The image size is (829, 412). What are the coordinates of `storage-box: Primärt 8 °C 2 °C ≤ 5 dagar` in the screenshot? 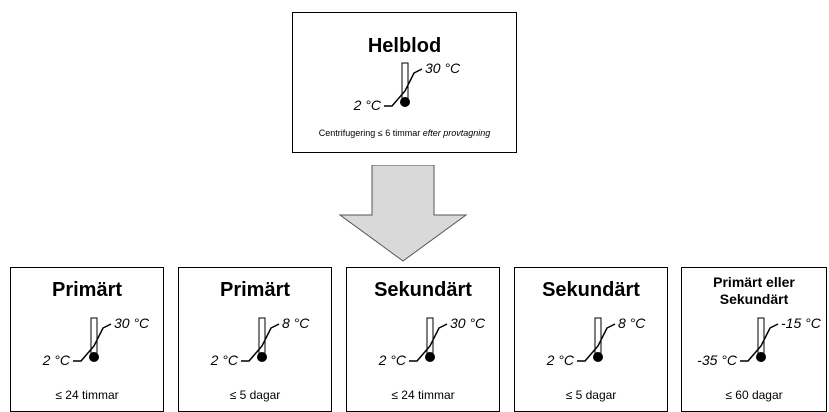 It's located at (255, 339).